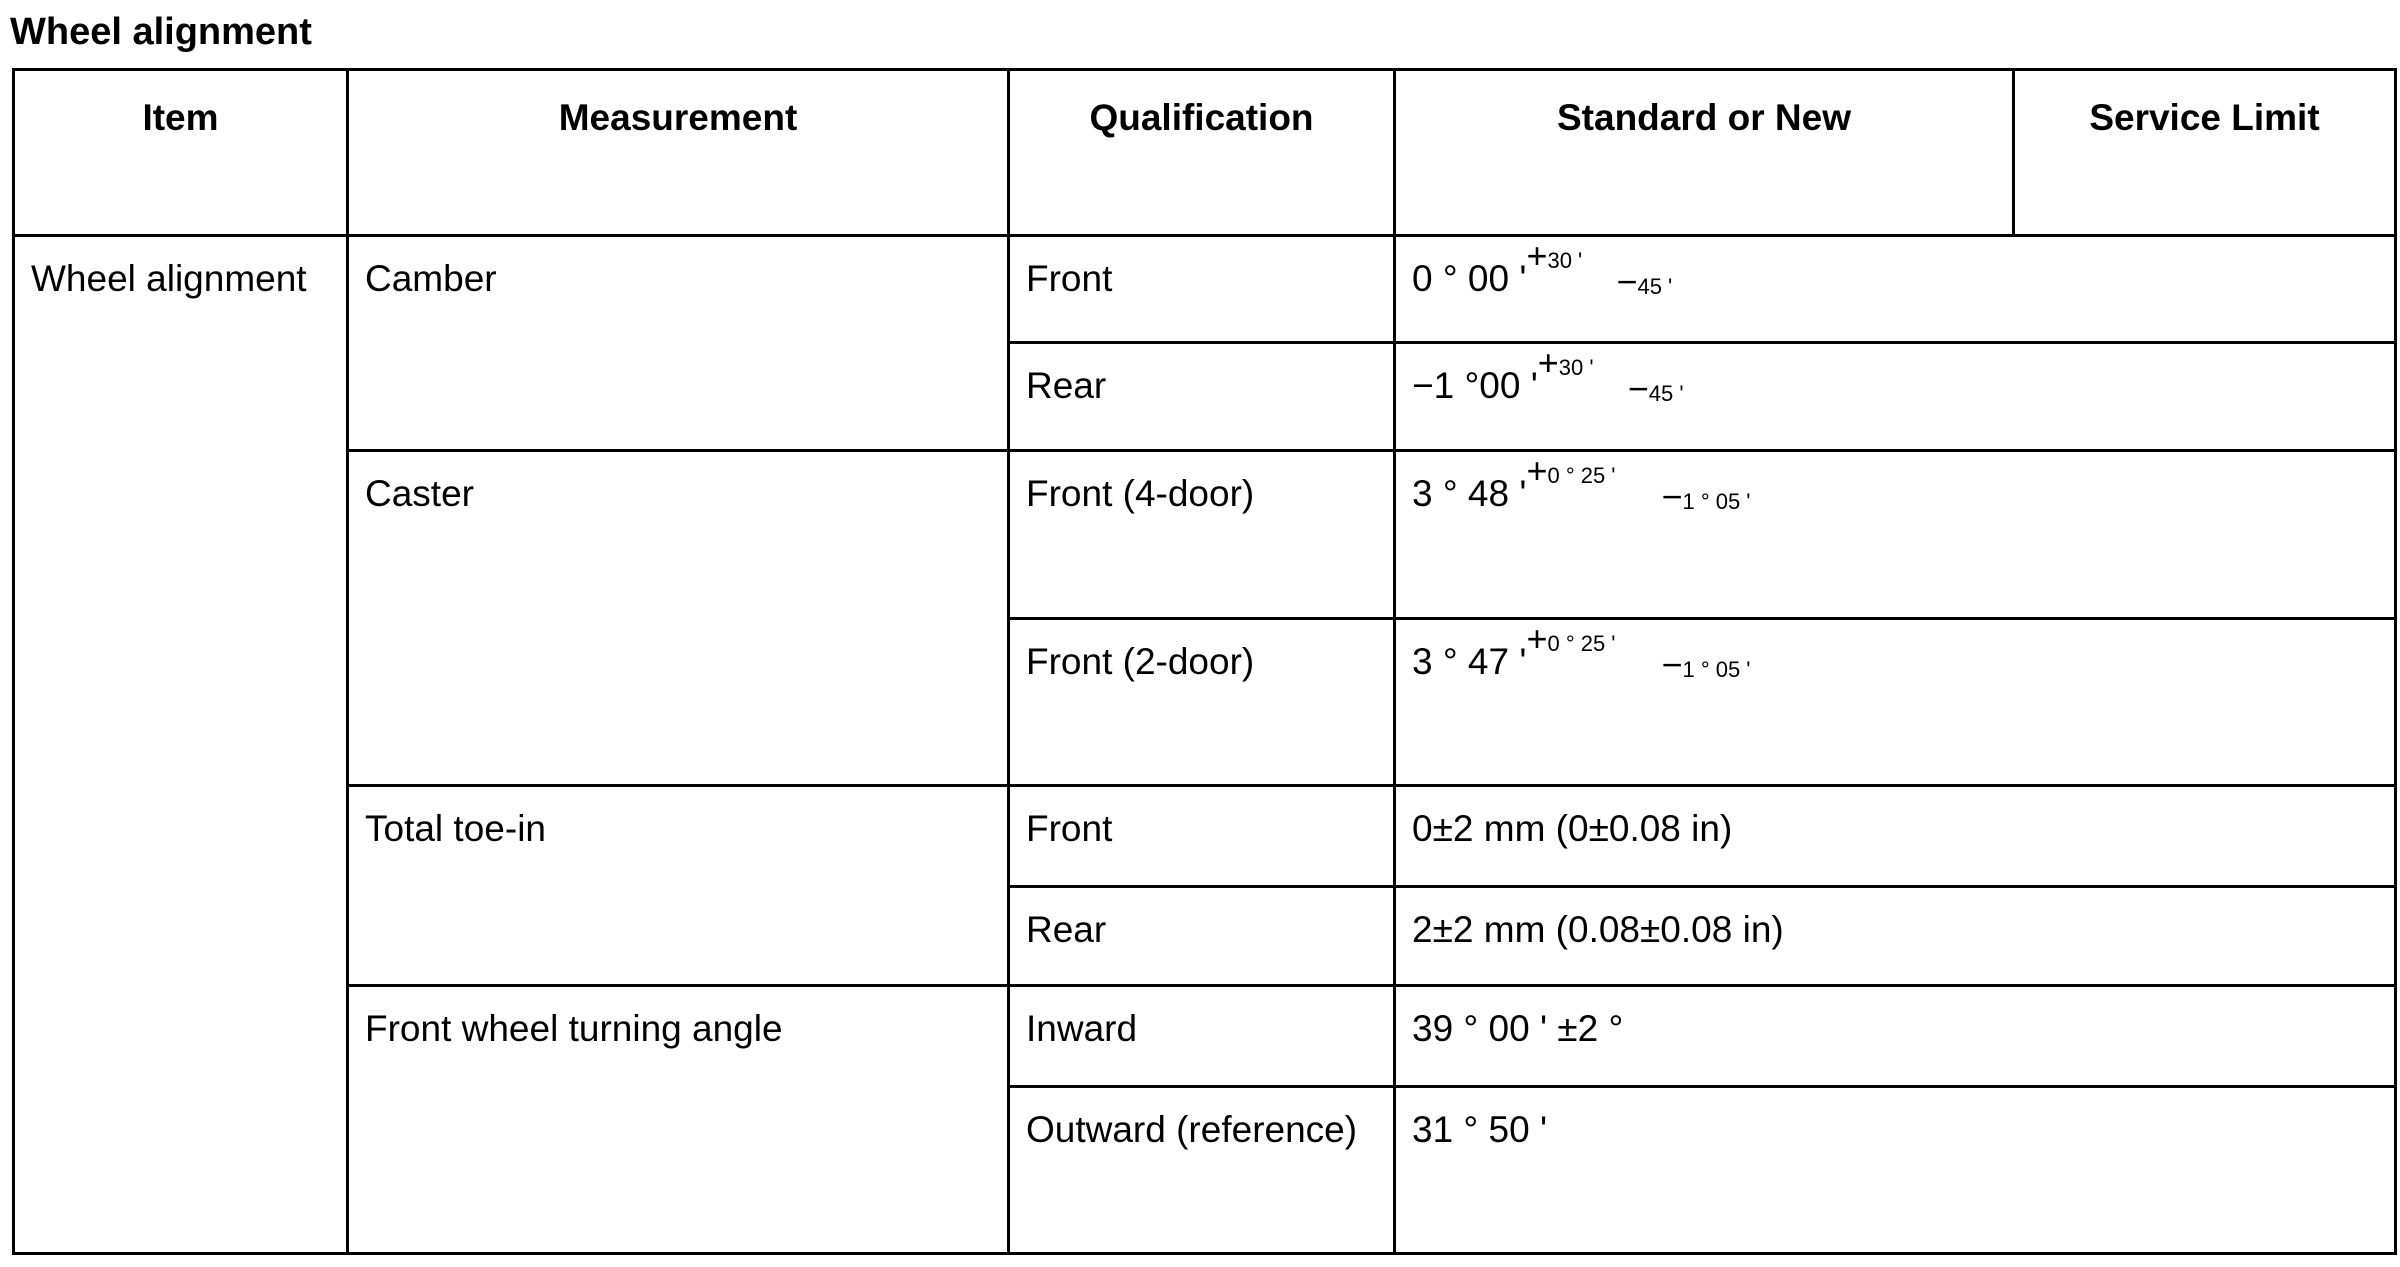 The width and height of the screenshot is (2400, 1267). I want to click on table-row: Rear −1 °00 ' +30 ' −45 ', so click(1205, 396).